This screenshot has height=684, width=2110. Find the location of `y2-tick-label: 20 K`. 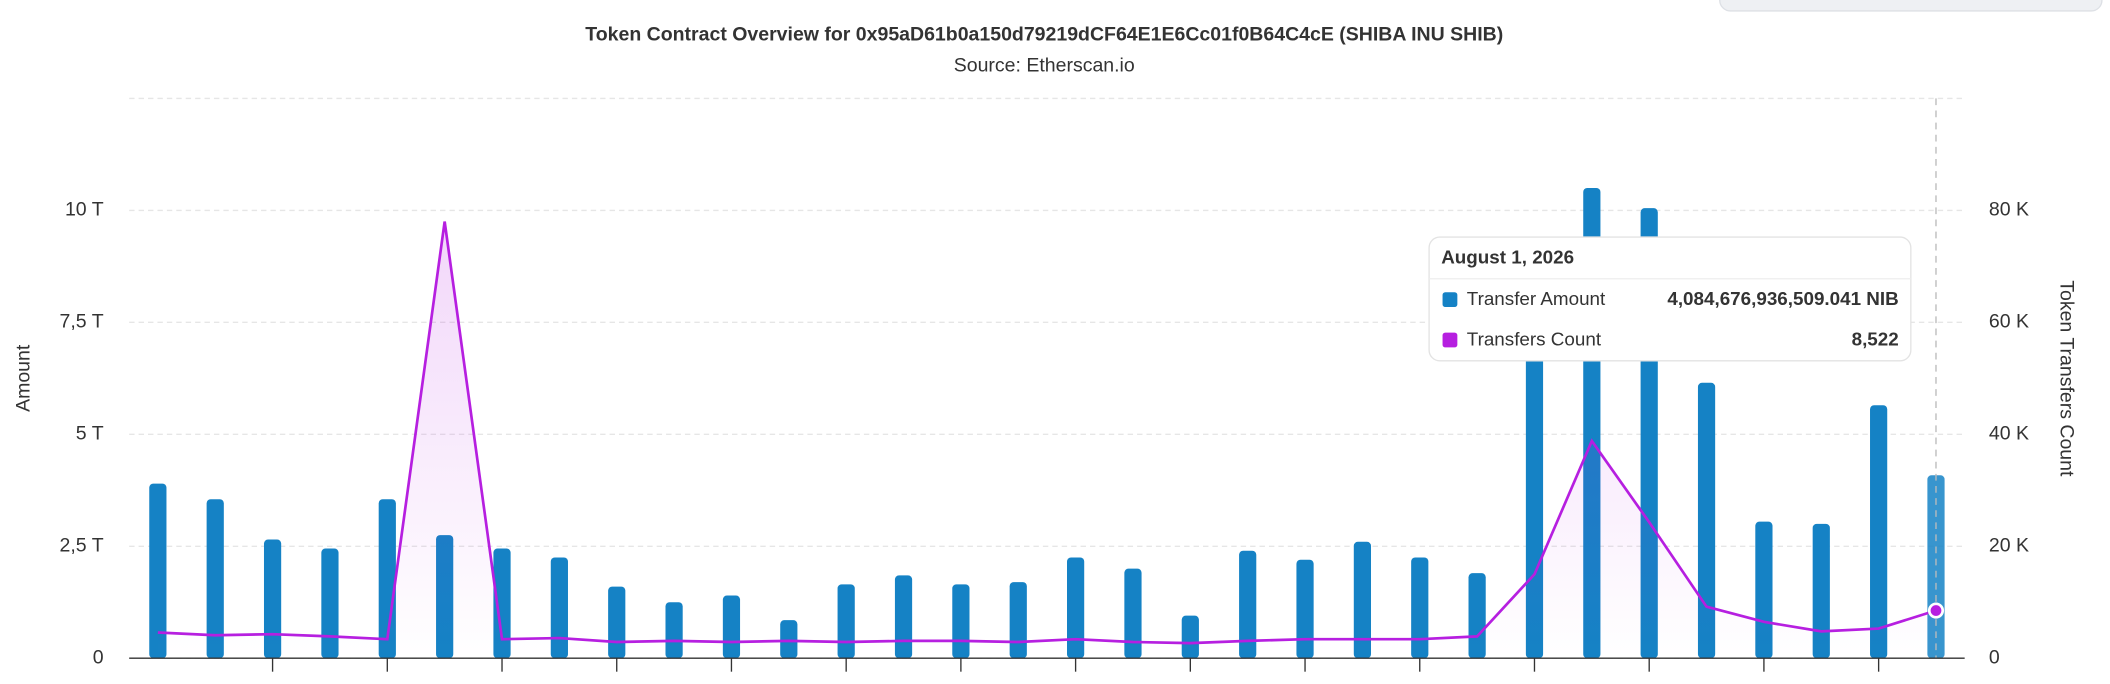

y2-tick-label: 20 K is located at coordinates (2009, 545).